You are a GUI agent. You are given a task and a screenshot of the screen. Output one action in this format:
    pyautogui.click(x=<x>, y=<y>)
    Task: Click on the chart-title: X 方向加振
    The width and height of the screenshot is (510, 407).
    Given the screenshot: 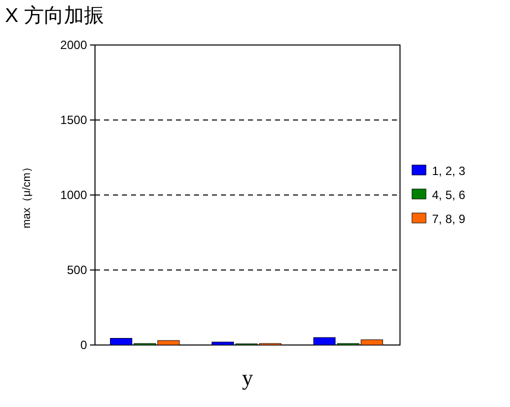 What is the action you would take?
    pyautogui.click(x=54, y=15)
    